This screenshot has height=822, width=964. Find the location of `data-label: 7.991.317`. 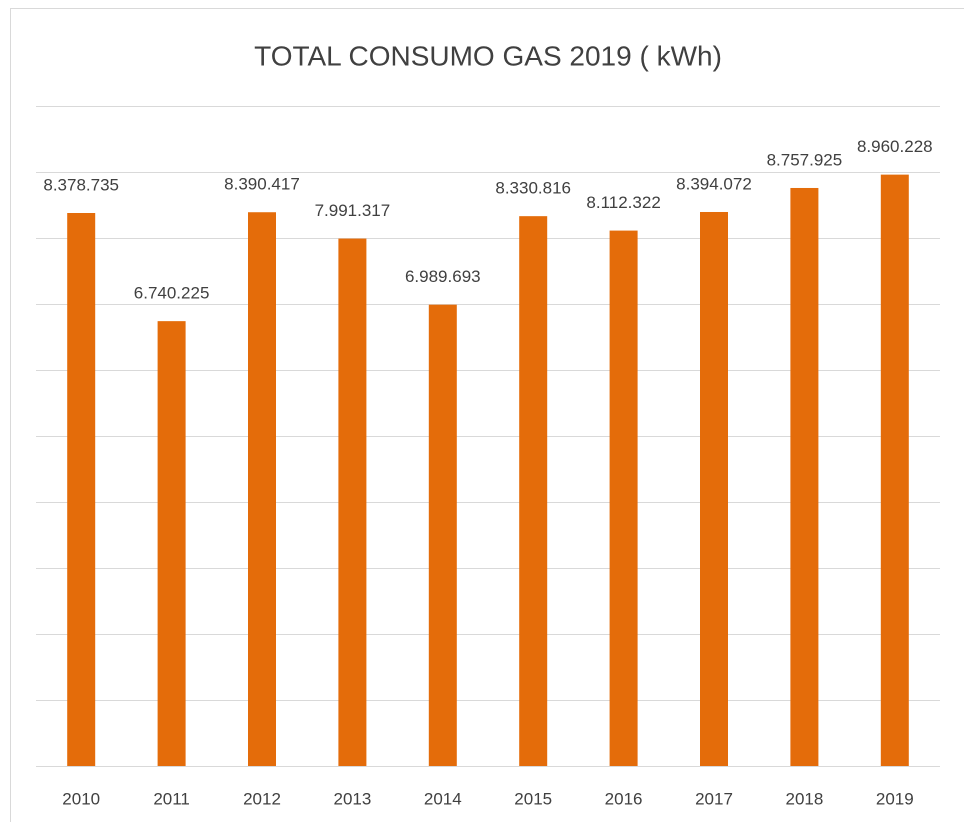

data-label: 7.991.317 is located at coordinates (353, 210).